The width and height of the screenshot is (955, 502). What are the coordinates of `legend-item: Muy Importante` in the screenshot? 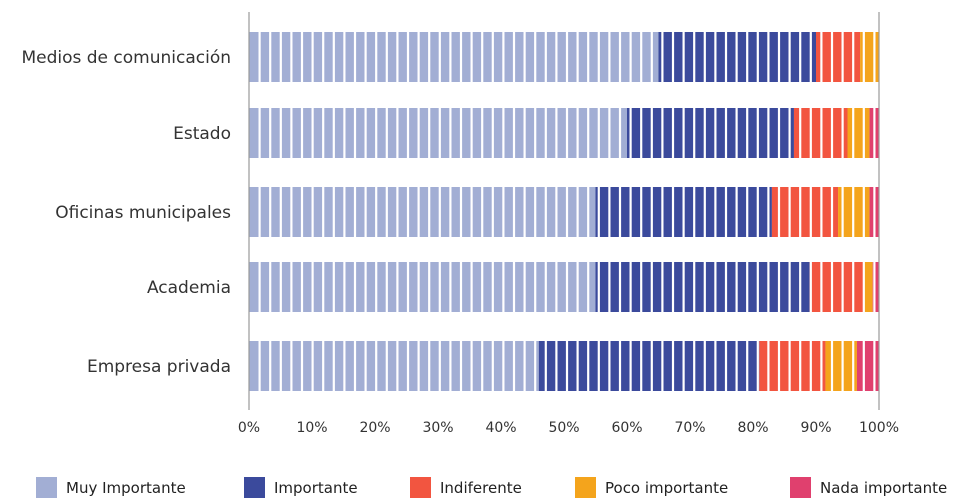 It's located at (111, 487).